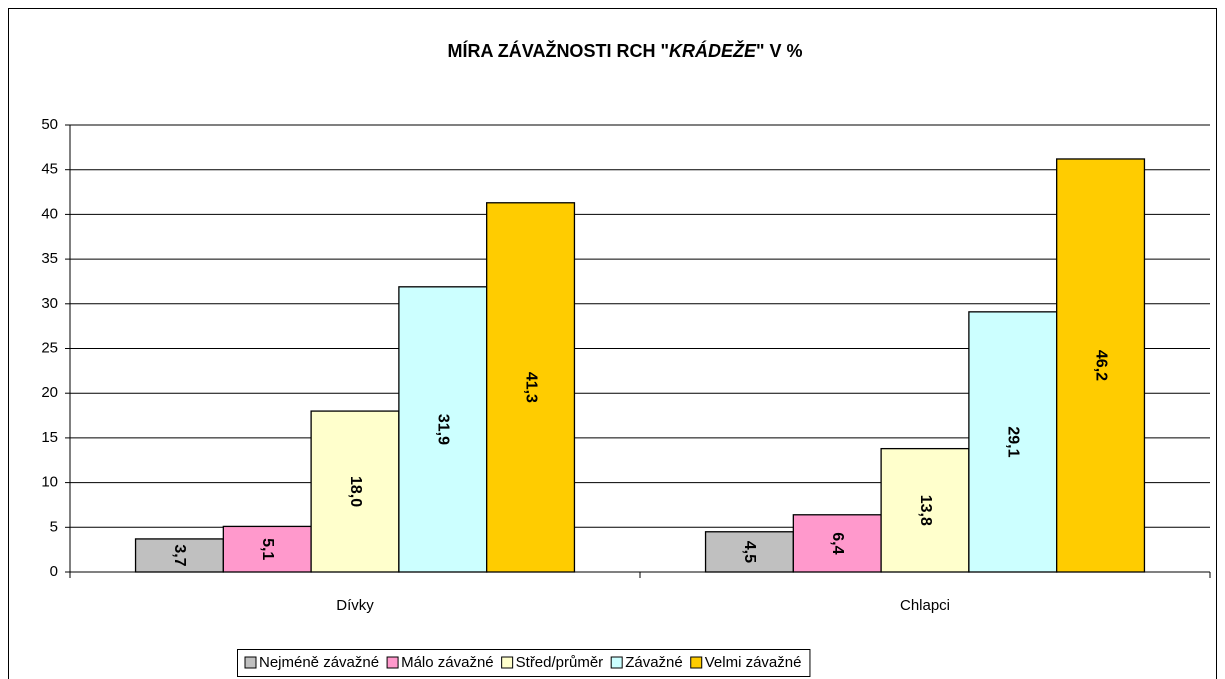 The image size is (1225, 679). I want to click on legend-box, so click(524, 663).